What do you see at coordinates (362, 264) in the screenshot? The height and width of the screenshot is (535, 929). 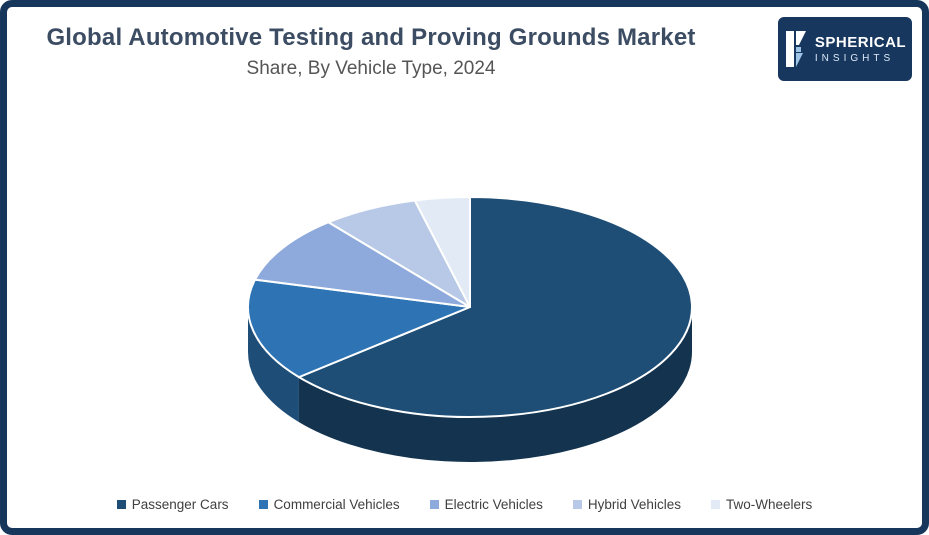 I see `pie-slice-electric-vehicles` at bounding box center [362, 264].